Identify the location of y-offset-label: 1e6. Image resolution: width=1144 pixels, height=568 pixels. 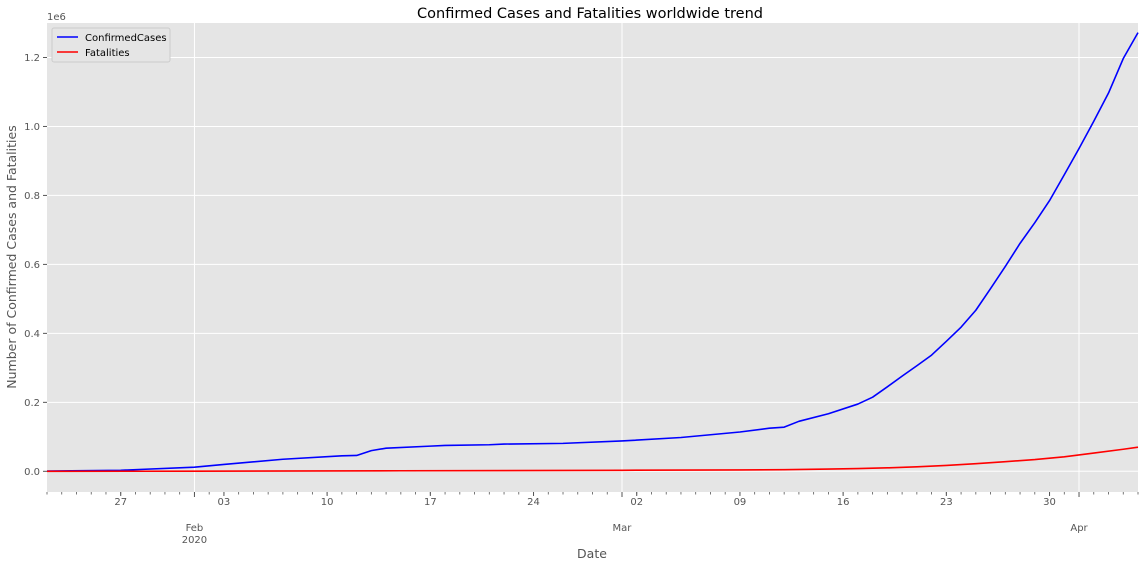
(56, 17).